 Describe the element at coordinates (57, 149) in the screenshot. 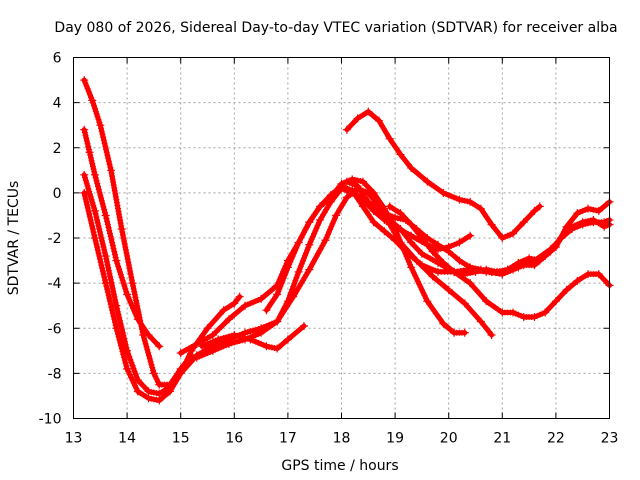

I see `y-tick-label: 2` at that location.